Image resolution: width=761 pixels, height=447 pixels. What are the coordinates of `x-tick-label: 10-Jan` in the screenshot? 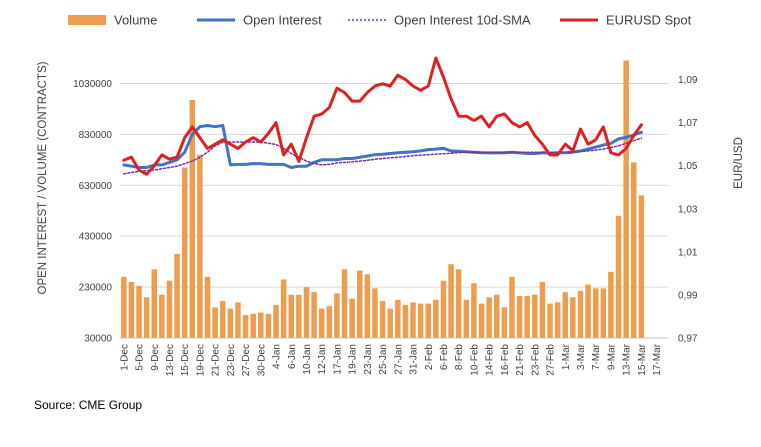 It's located at (307, 359).